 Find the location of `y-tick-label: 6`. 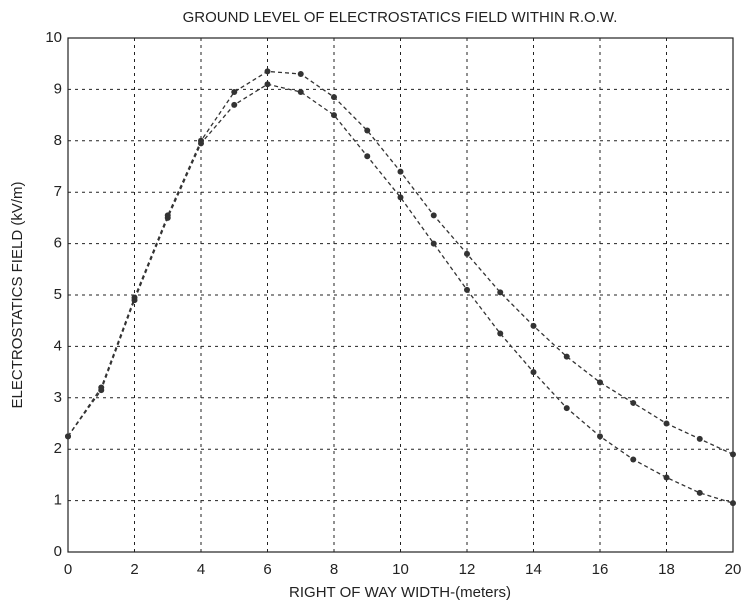

y-tick-label: 6 is located at coordinates (58, 243).